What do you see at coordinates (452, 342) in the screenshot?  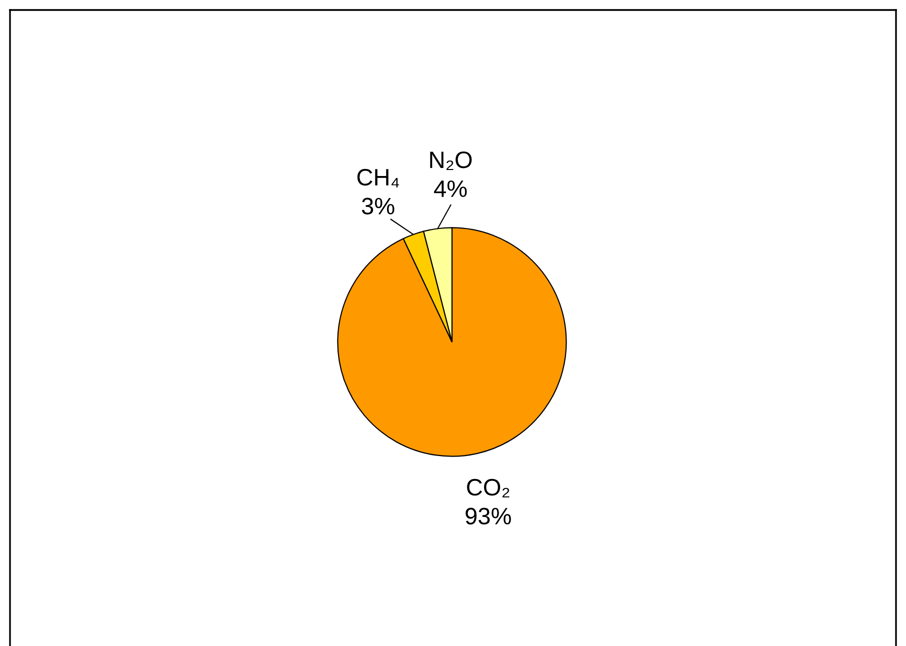 I see `pie-slice` at bounding box center [452, 342].